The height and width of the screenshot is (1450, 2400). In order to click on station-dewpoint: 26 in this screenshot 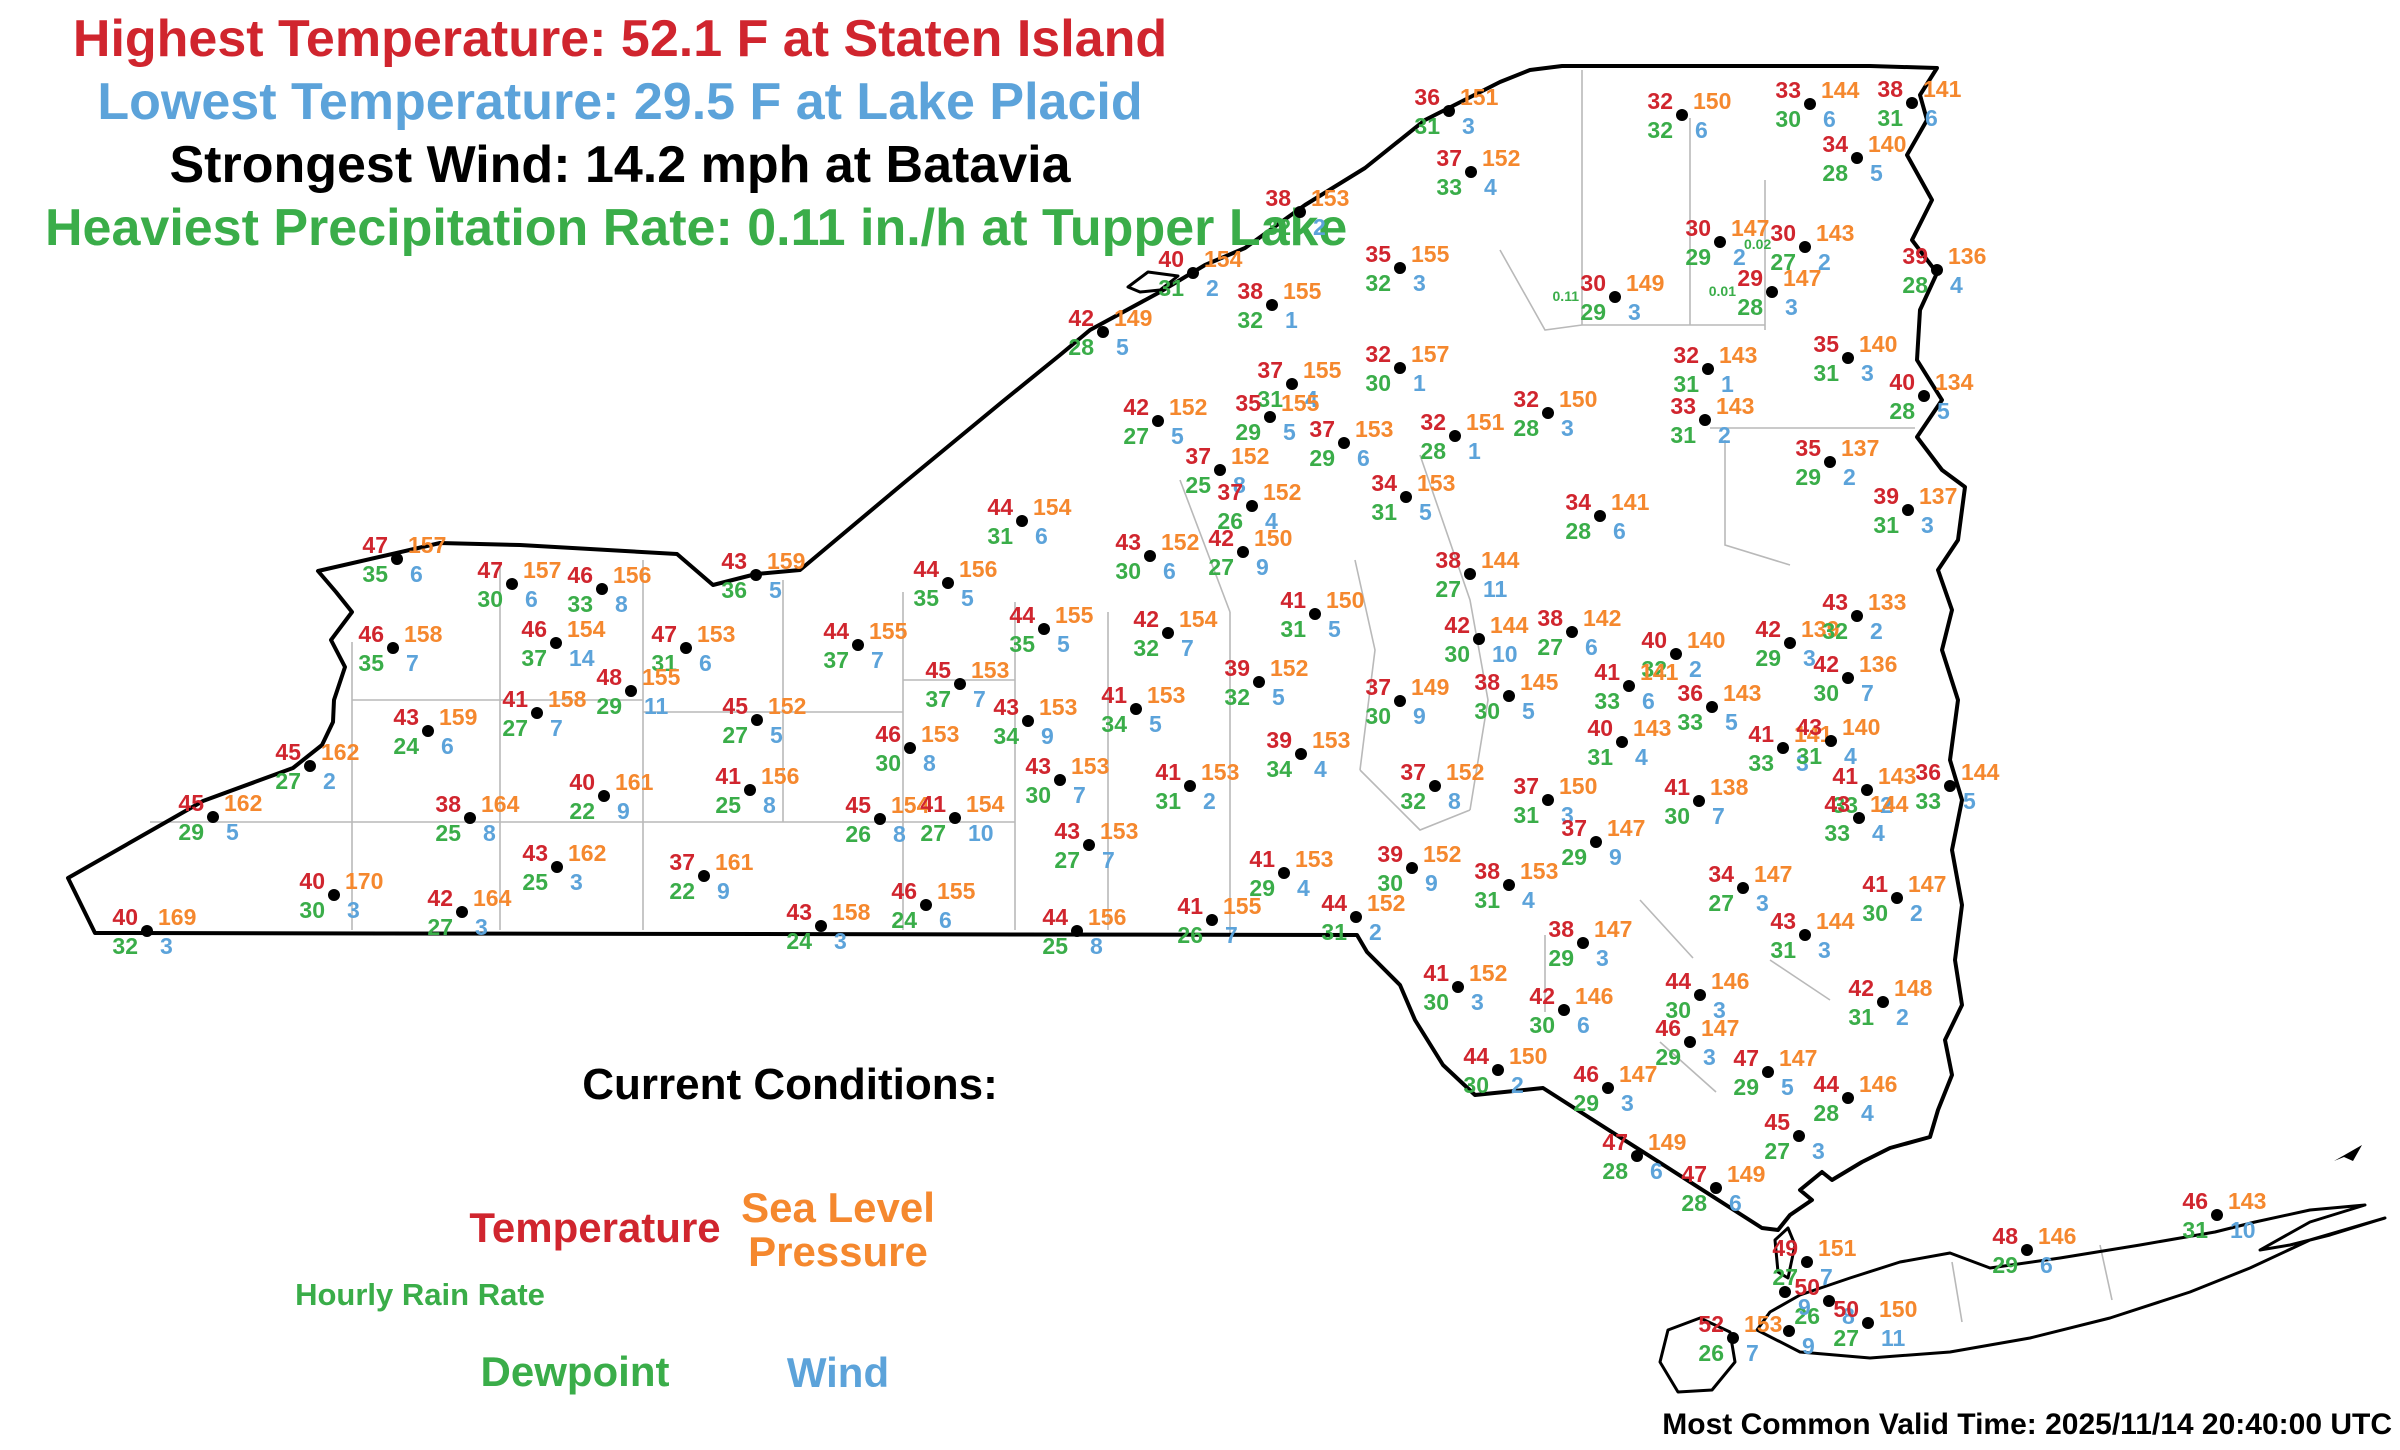, I will do `click(1190, 935)`.